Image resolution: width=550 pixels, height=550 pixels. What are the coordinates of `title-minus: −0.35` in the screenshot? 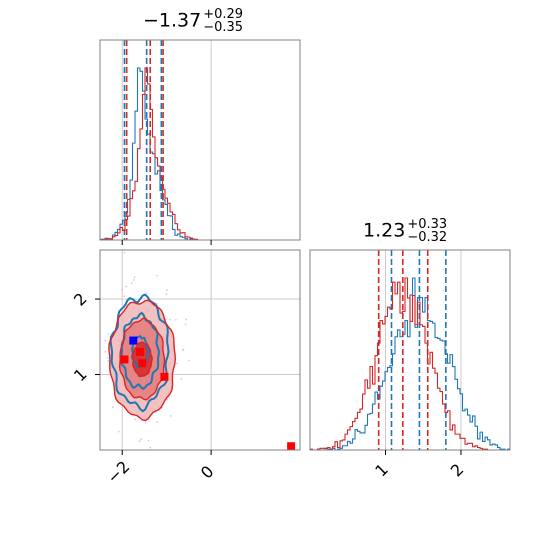 It's located at (223, 27).